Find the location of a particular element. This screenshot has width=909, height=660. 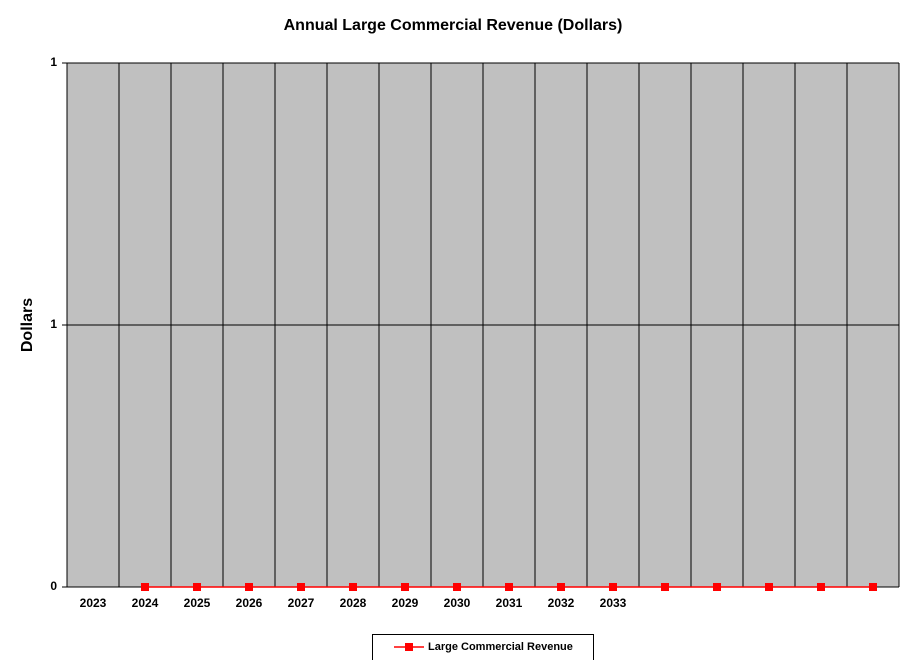

x-tick-label: 2023 is located at coordinates (93, 603).